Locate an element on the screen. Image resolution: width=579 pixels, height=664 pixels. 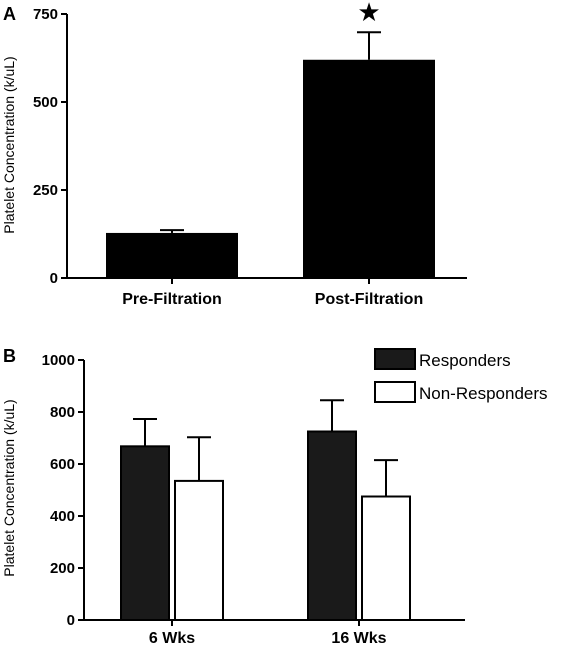
panel-b-y-axis-title: Platelet Concentration (k/uL) is located at coordinates (9, 487).